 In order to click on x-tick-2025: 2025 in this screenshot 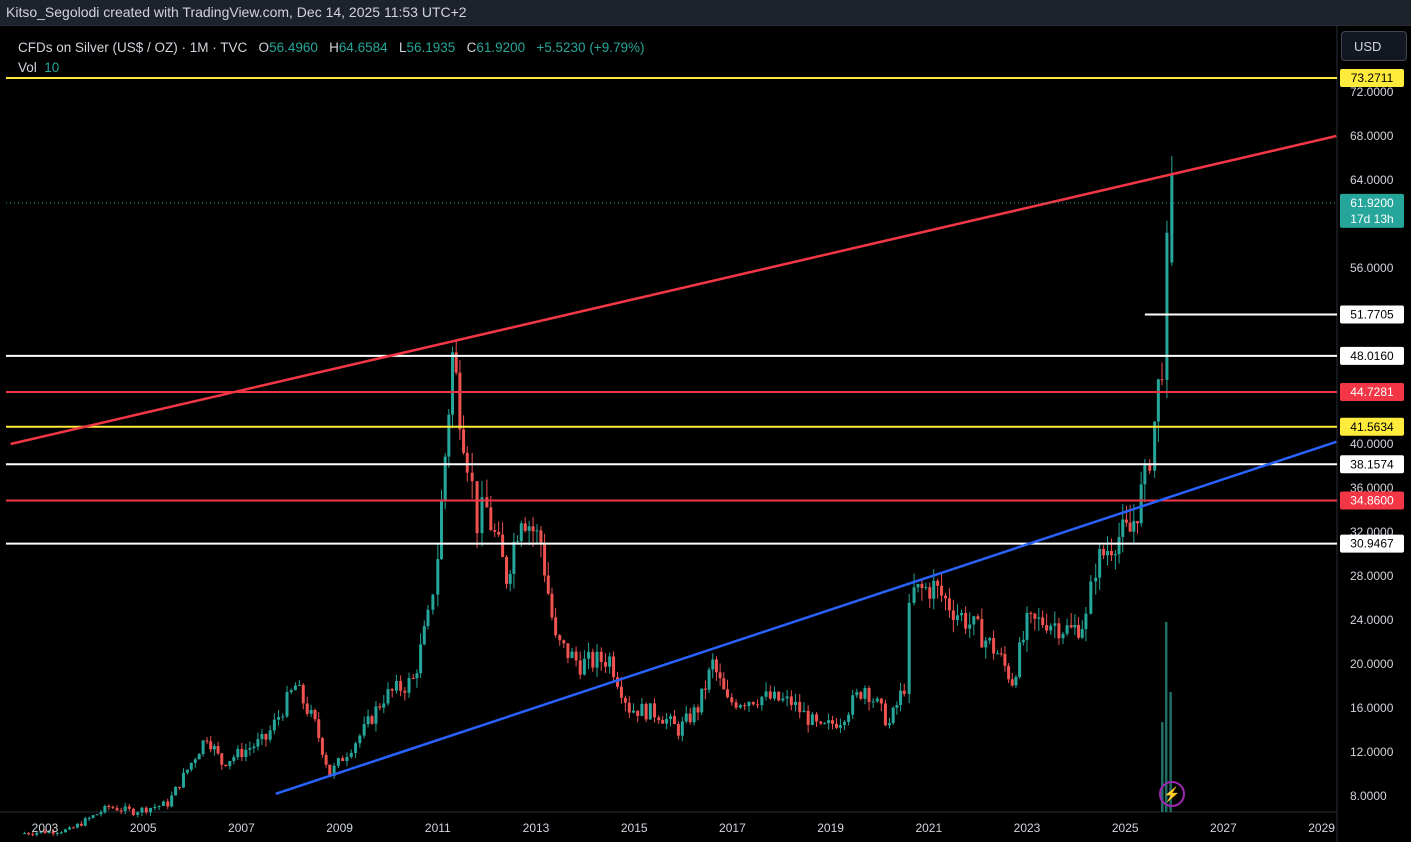, I will do `click(1125, 828)`.